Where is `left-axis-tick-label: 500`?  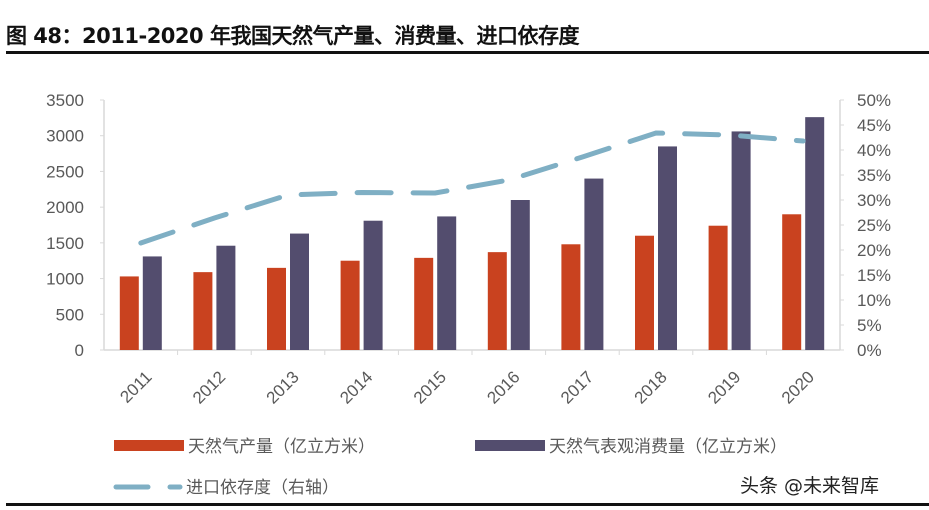
left-axis-tick-label: 500 is located at coordinates (70, 314).